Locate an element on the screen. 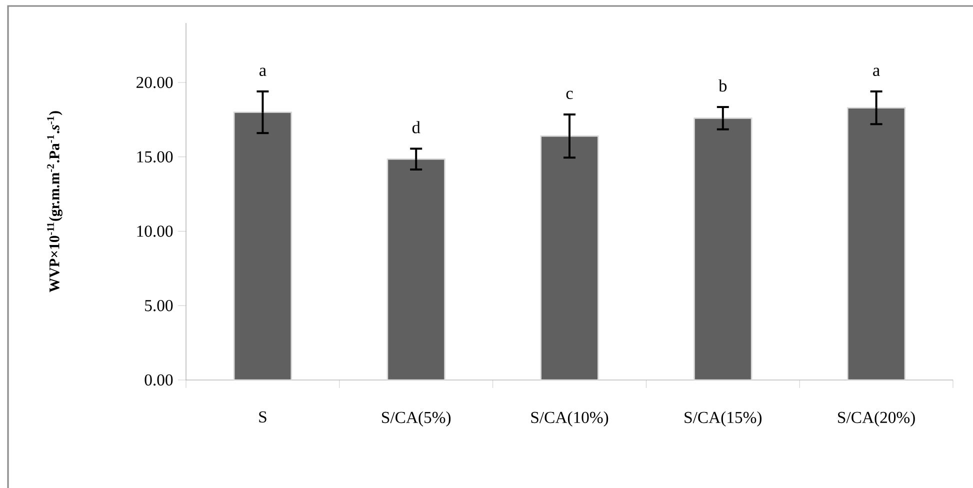  y-tick-label: 15.00 is located at coordinates (155, 157).